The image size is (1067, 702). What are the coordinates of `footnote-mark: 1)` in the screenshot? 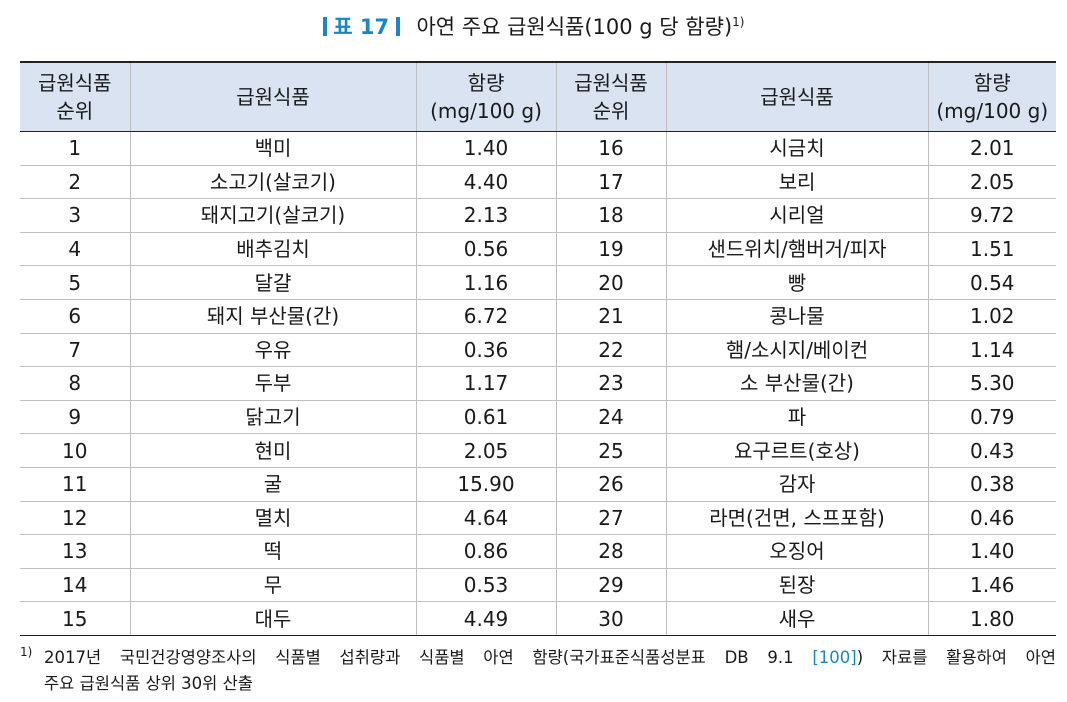 It's located at (26, 652).